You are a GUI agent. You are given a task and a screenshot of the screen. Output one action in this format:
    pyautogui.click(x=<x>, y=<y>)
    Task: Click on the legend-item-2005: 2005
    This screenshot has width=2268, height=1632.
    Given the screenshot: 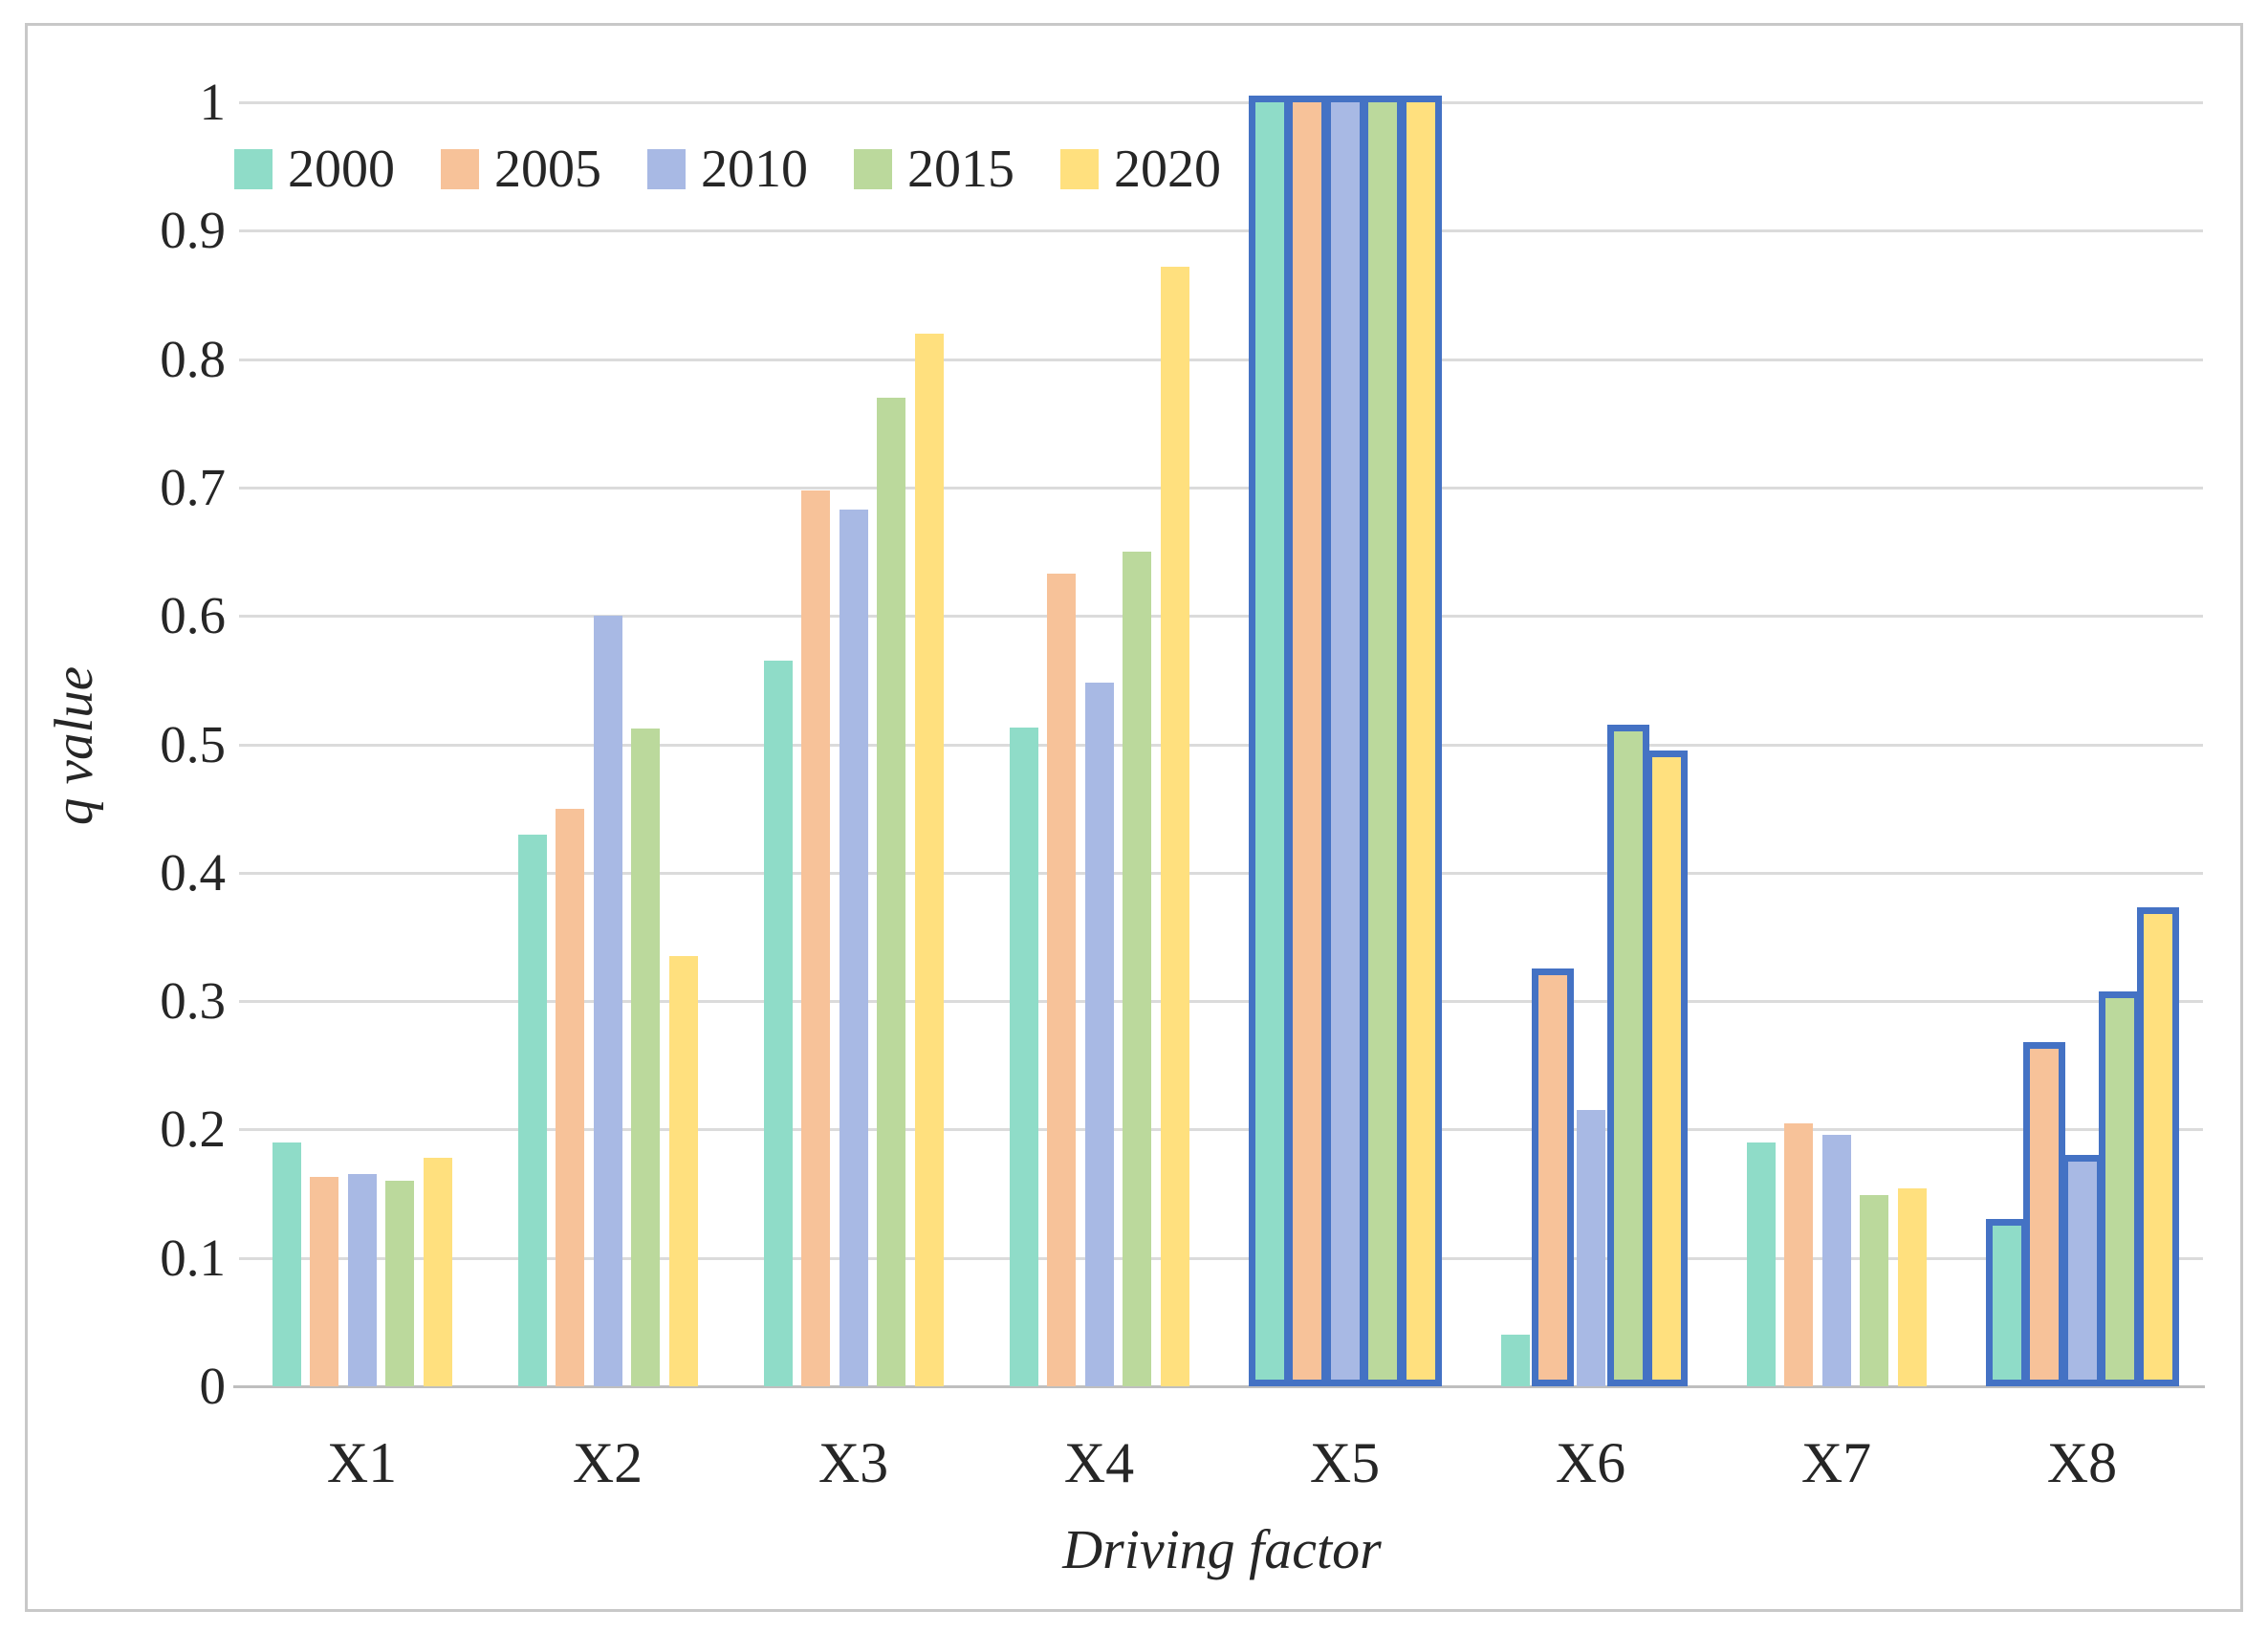 What is the action you would take?
    pyautogui.click(x=521, y=169)
    